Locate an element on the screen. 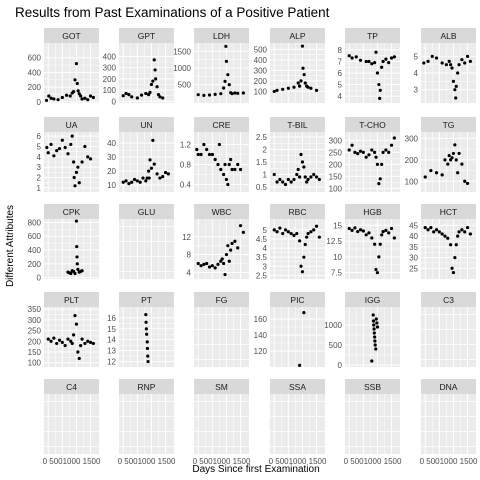  x-tick-labels: 0 5001000 1500 is located at coordinates (373, 461).